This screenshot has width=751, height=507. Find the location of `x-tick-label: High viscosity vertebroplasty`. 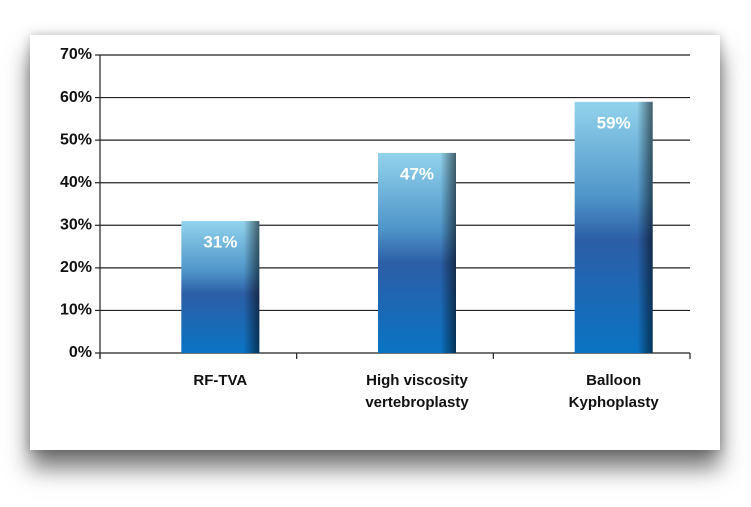

x-tick-label: High viscosity vertebroplasty is located at coordinates (417, 391).